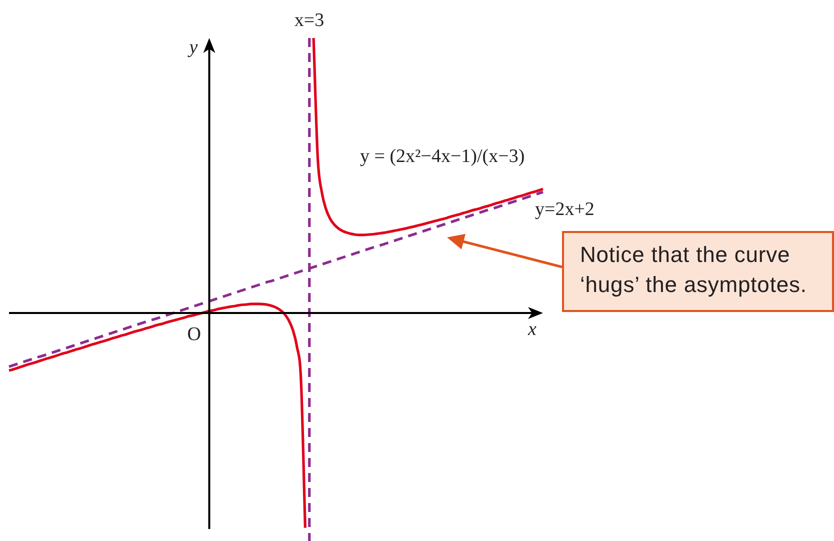 Image resolution: width=834 pixels, height=541 pixels. Describe the element at coordinates (194, 334) in the screenshot. I see `annotation: O` at that location.